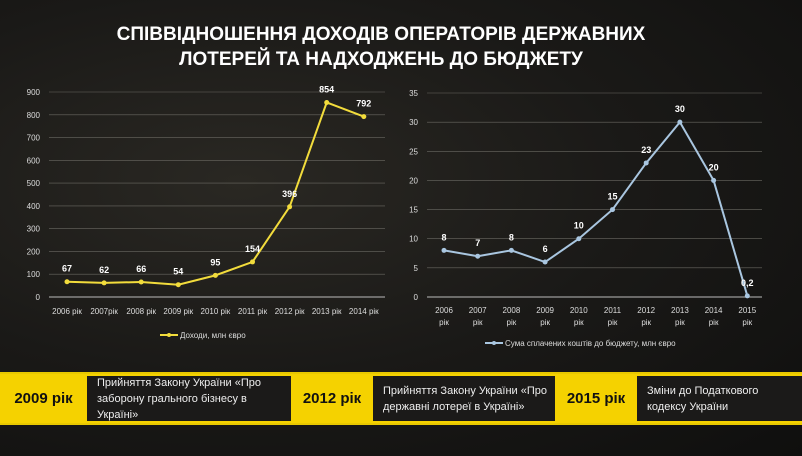  What do you see at coordinates (34, 183) in the screenshot?
I see `y-tick-label: 500` at bounding box center [34, 183].